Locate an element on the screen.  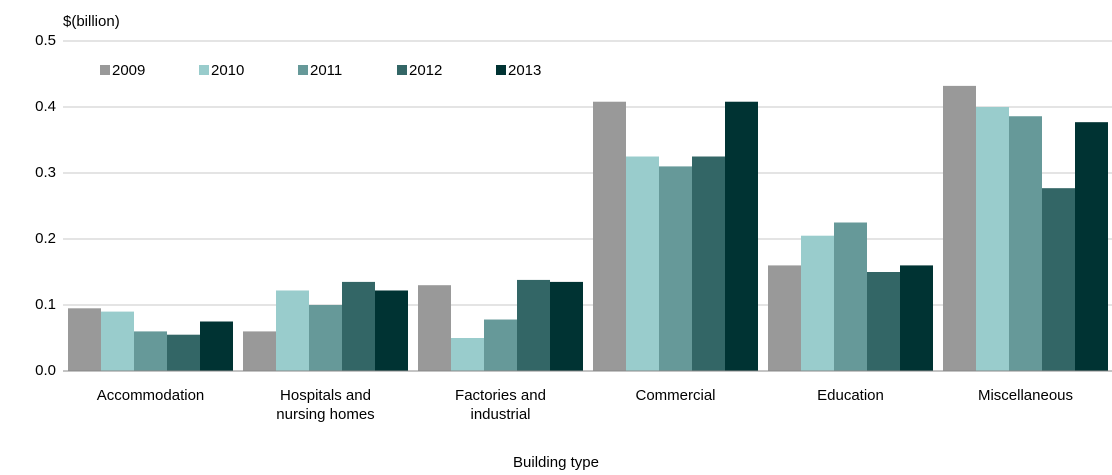
chart-title: $(billion) is located at coordinates (91, 21).